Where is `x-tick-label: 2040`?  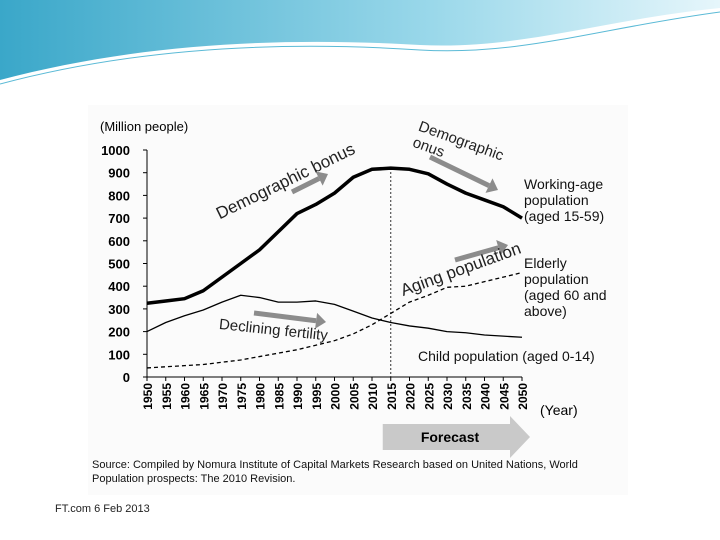 x-tick-label: 2040 is located at coordinates (486, 396).